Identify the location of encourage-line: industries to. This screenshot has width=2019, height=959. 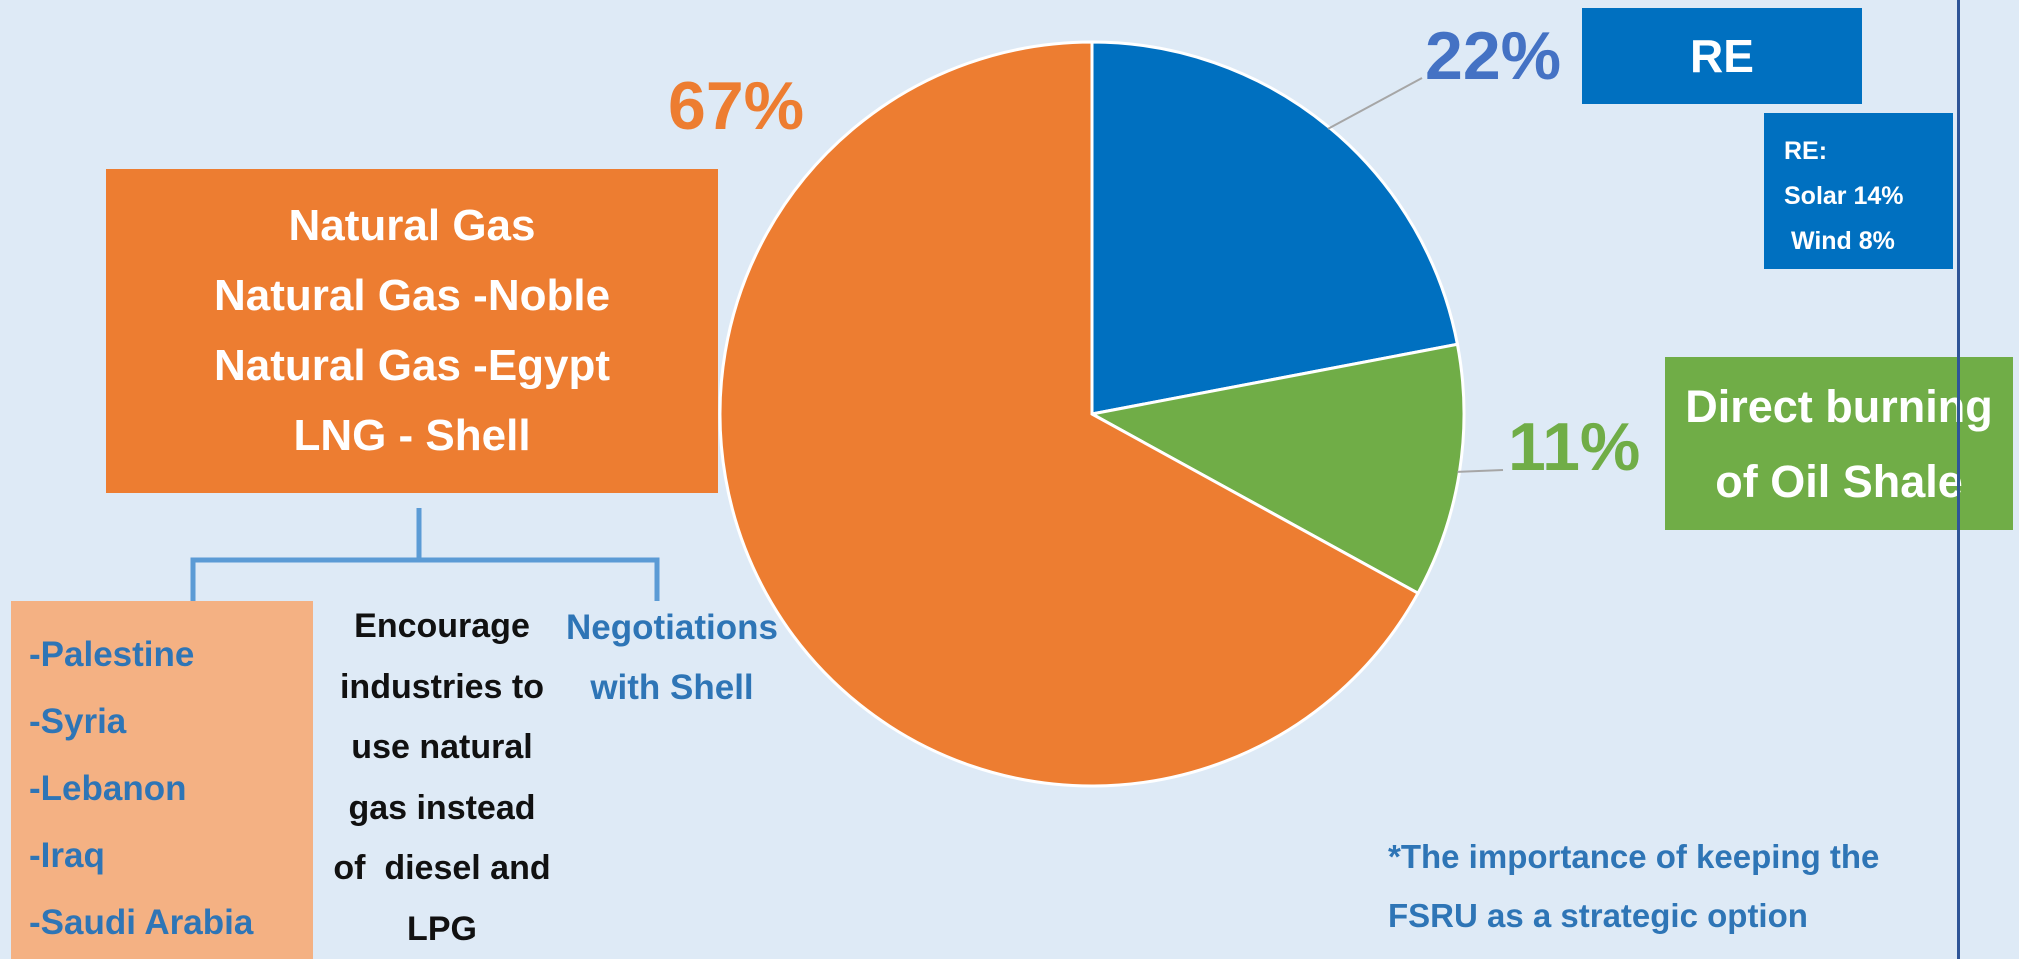
(442, 686).